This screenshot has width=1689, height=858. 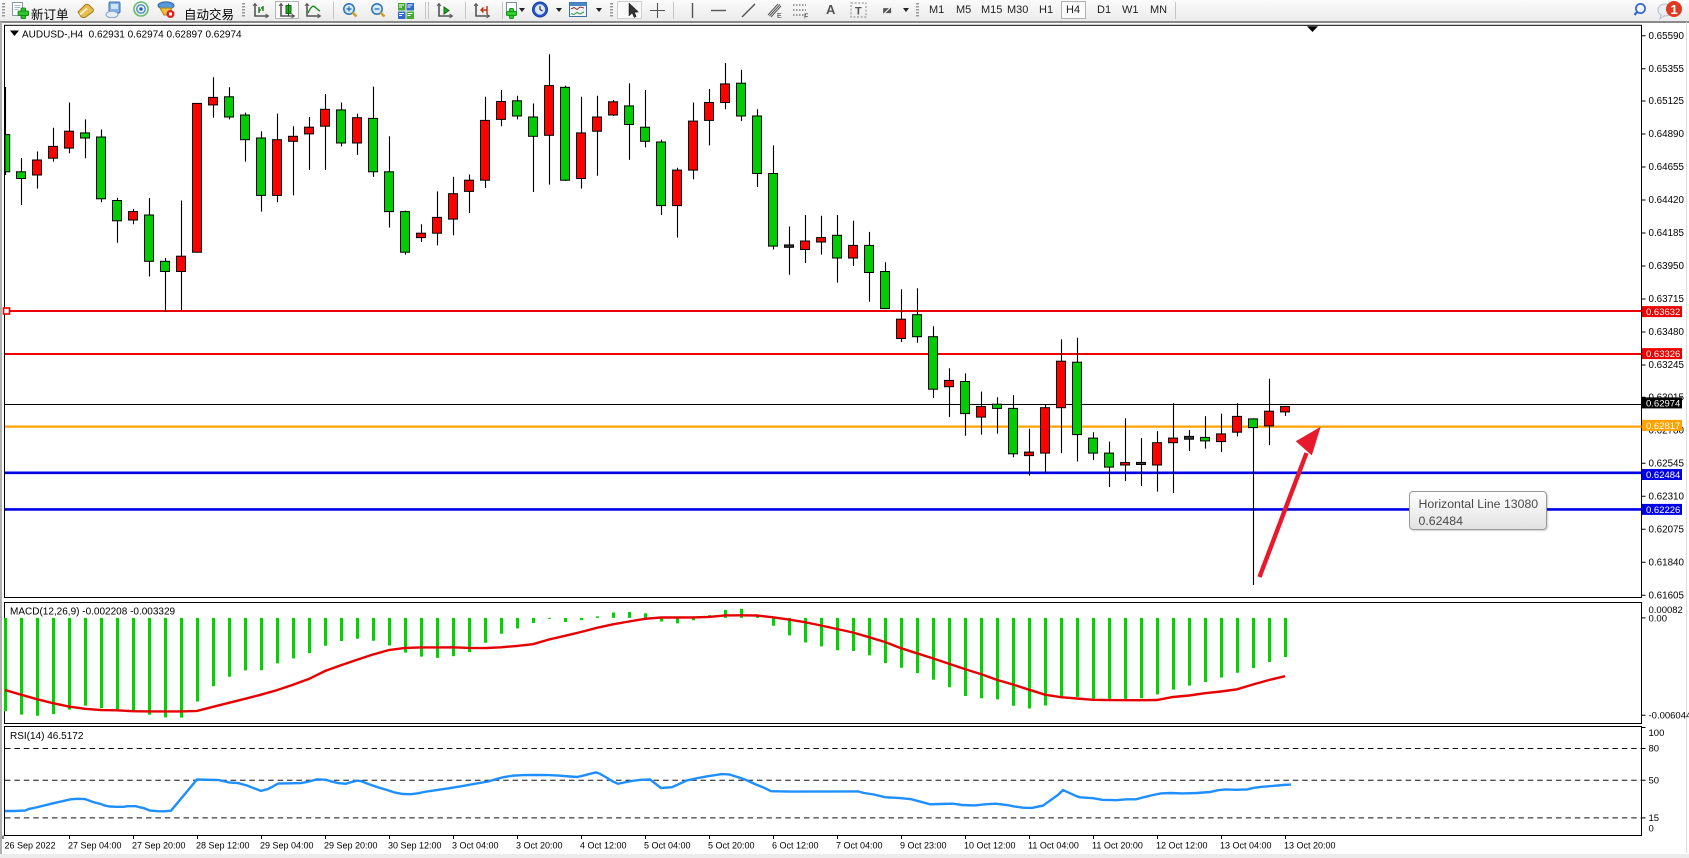 I want to click on svg-text: 0.62310, so click(x=1667, y=496).